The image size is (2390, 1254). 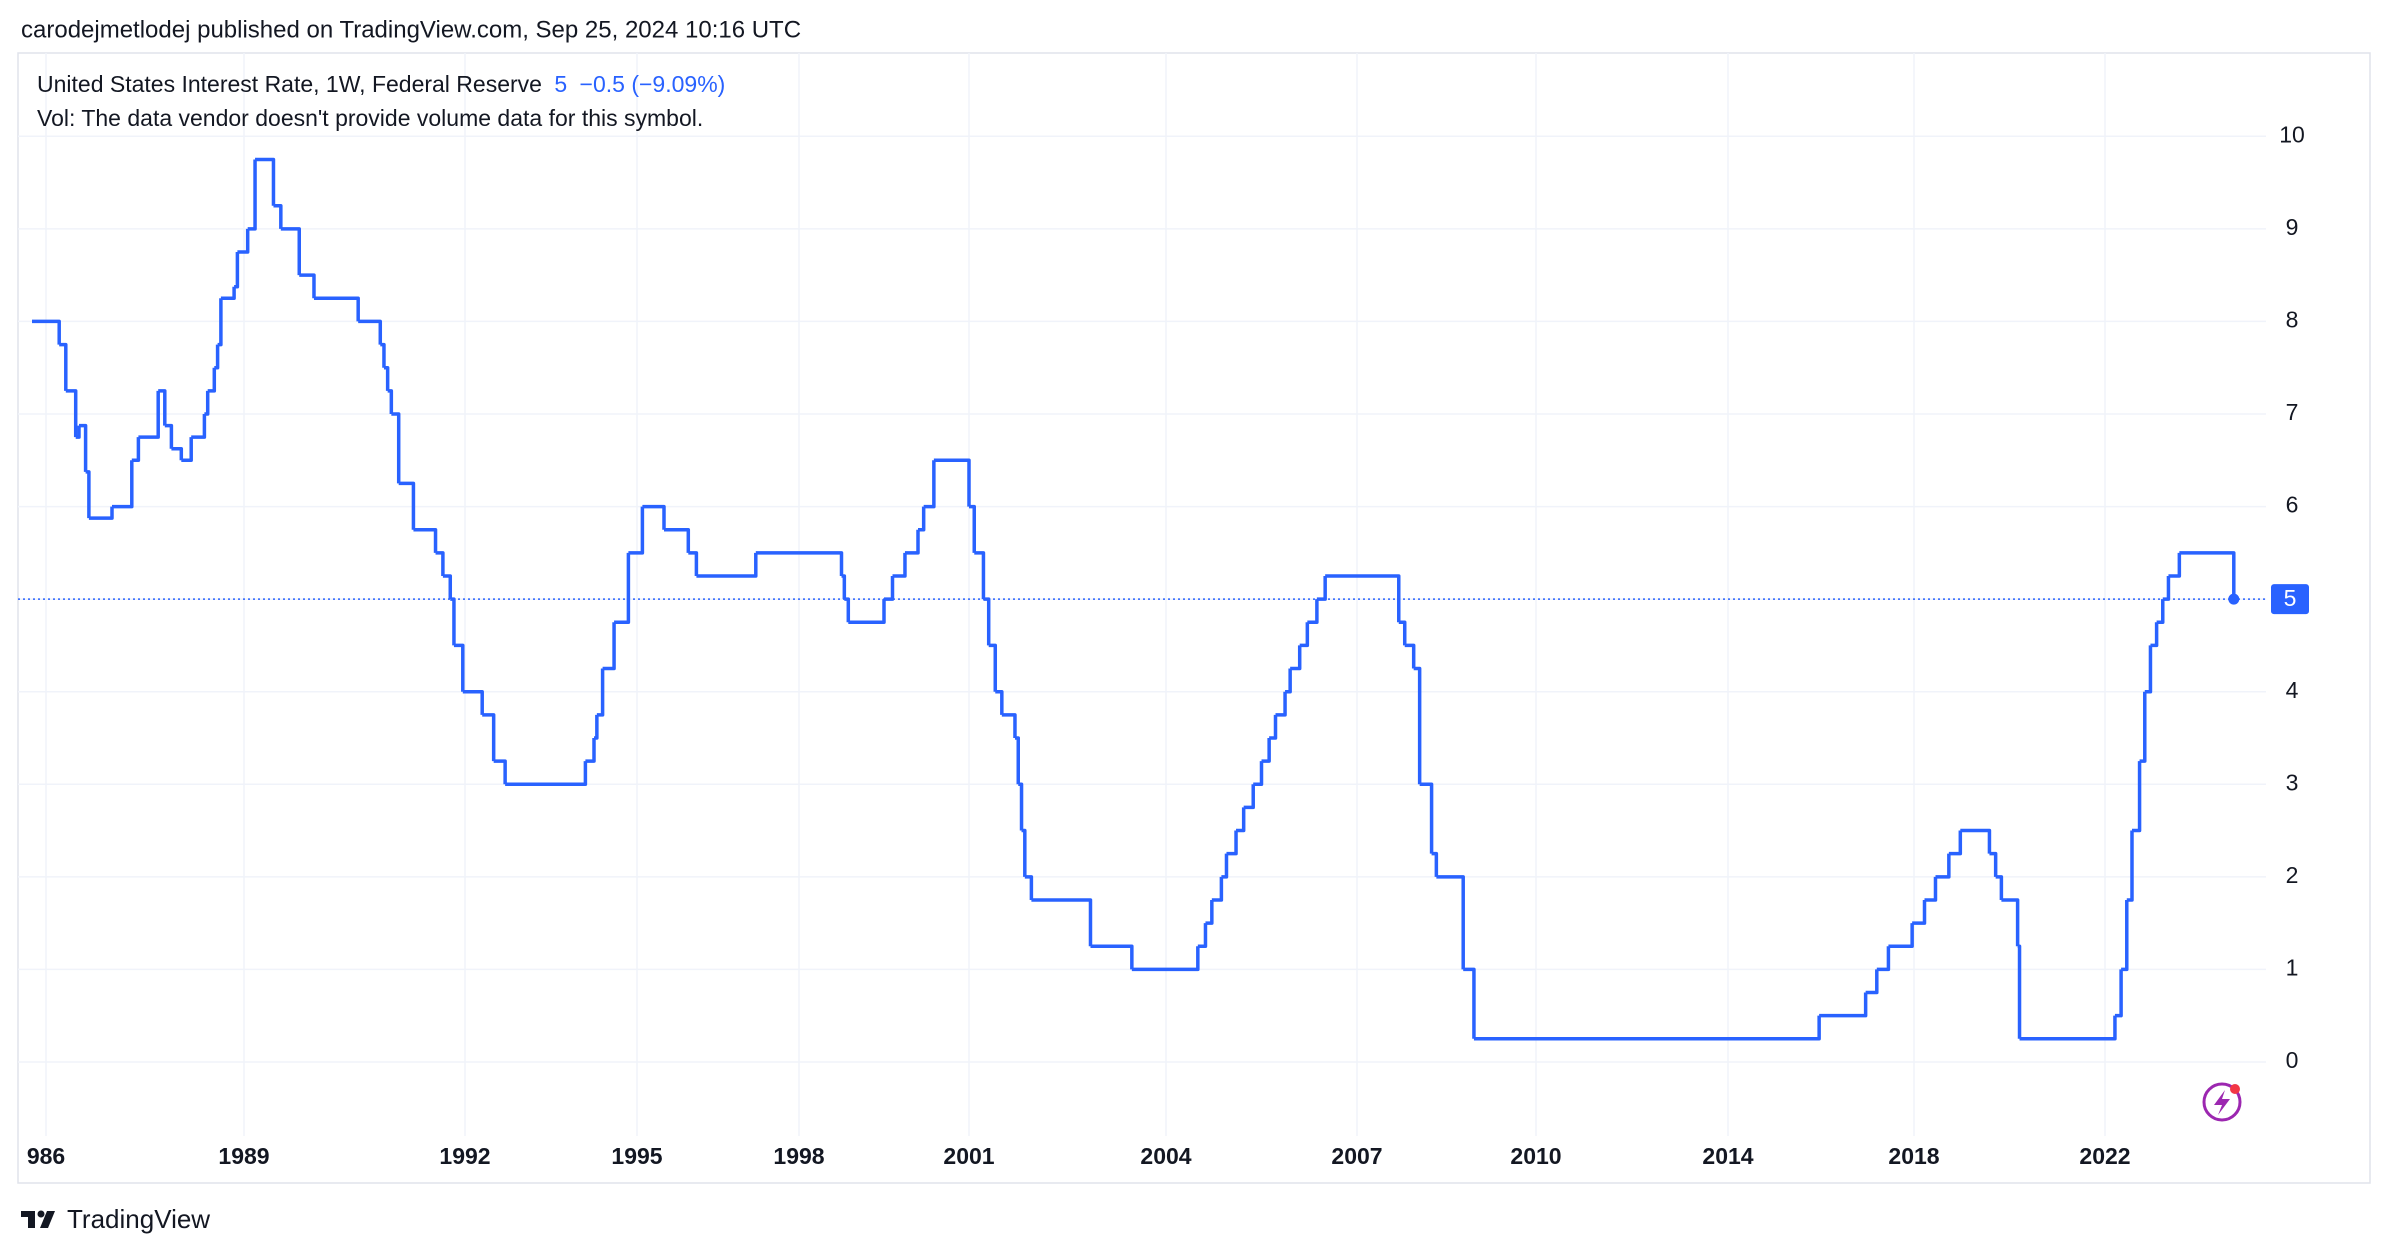 What do you see at coordinates (560, 84) in the screenshot?
I see `legend-last: 5` at bounding box center [560, 84].